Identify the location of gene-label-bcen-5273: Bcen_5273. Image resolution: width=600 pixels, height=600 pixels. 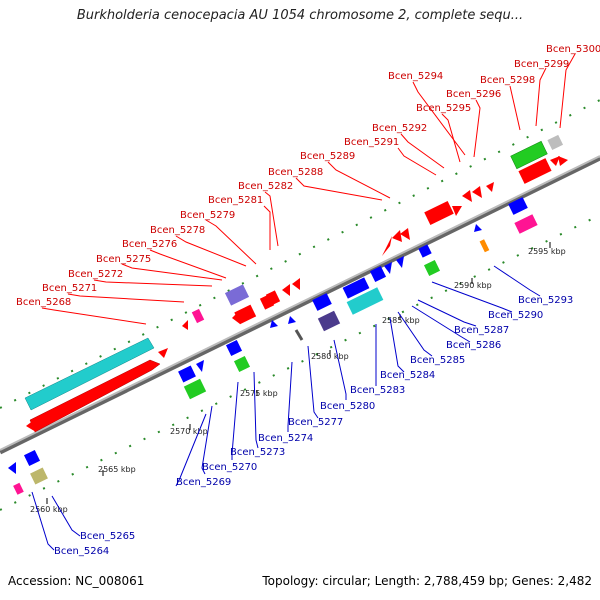
(257, 452).